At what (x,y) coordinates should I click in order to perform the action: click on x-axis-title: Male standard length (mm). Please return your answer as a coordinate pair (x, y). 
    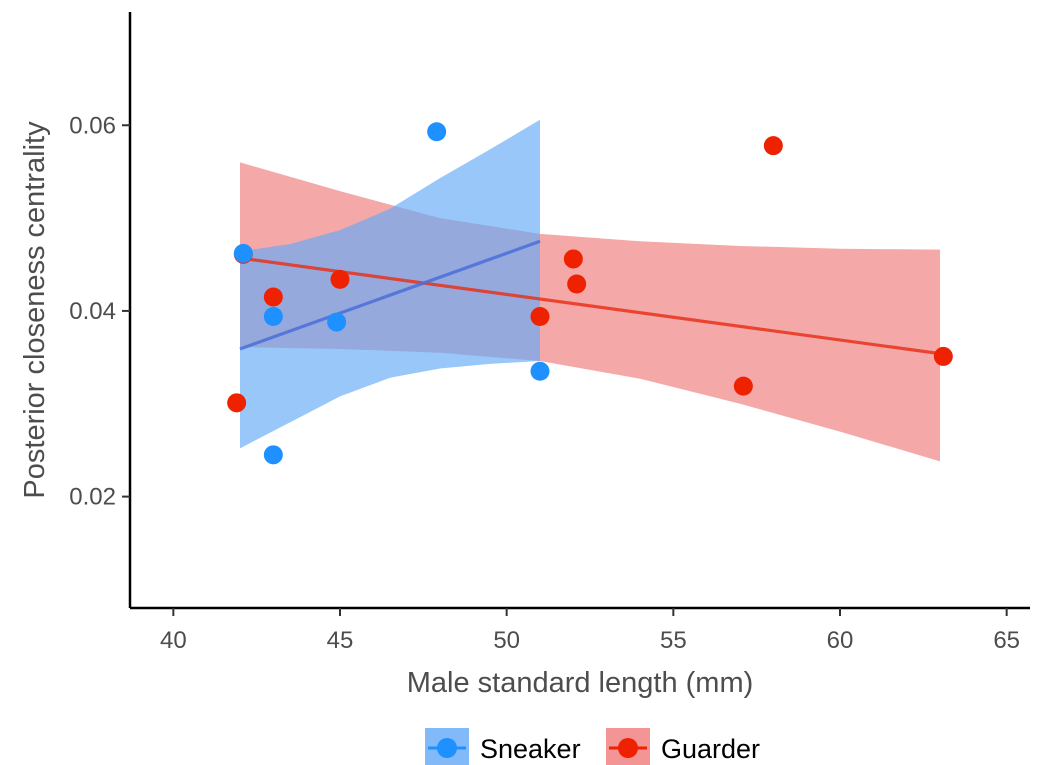
    Looking at the image, I should click on (580, 683).